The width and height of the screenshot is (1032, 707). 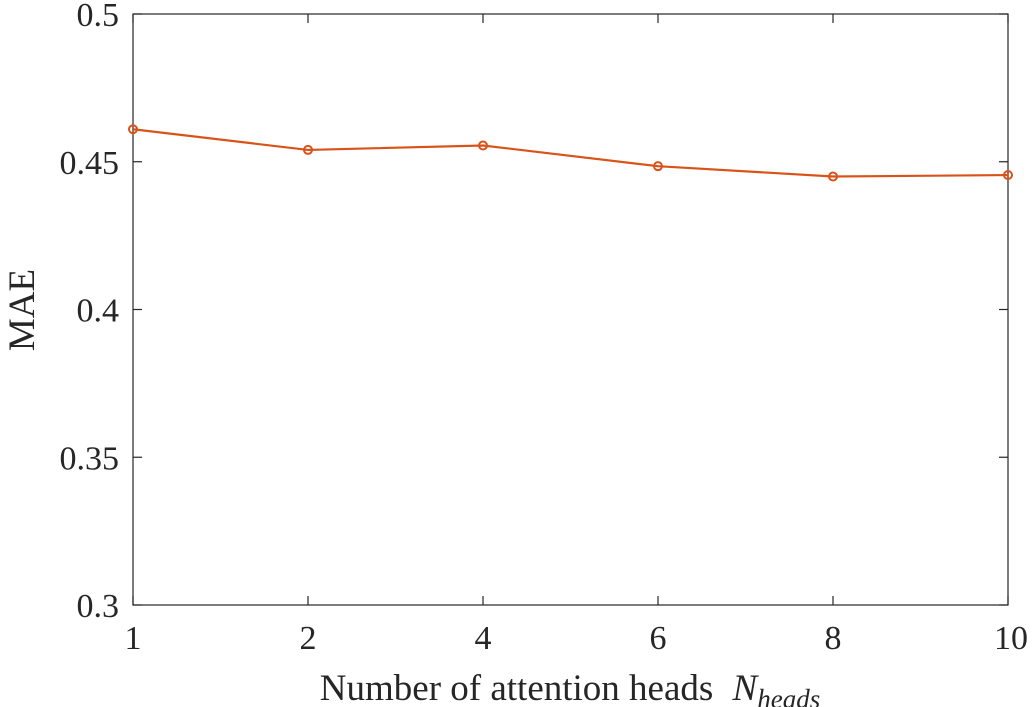 I want to click on y-tick-label: 0.5, so click(x=98, y=17).